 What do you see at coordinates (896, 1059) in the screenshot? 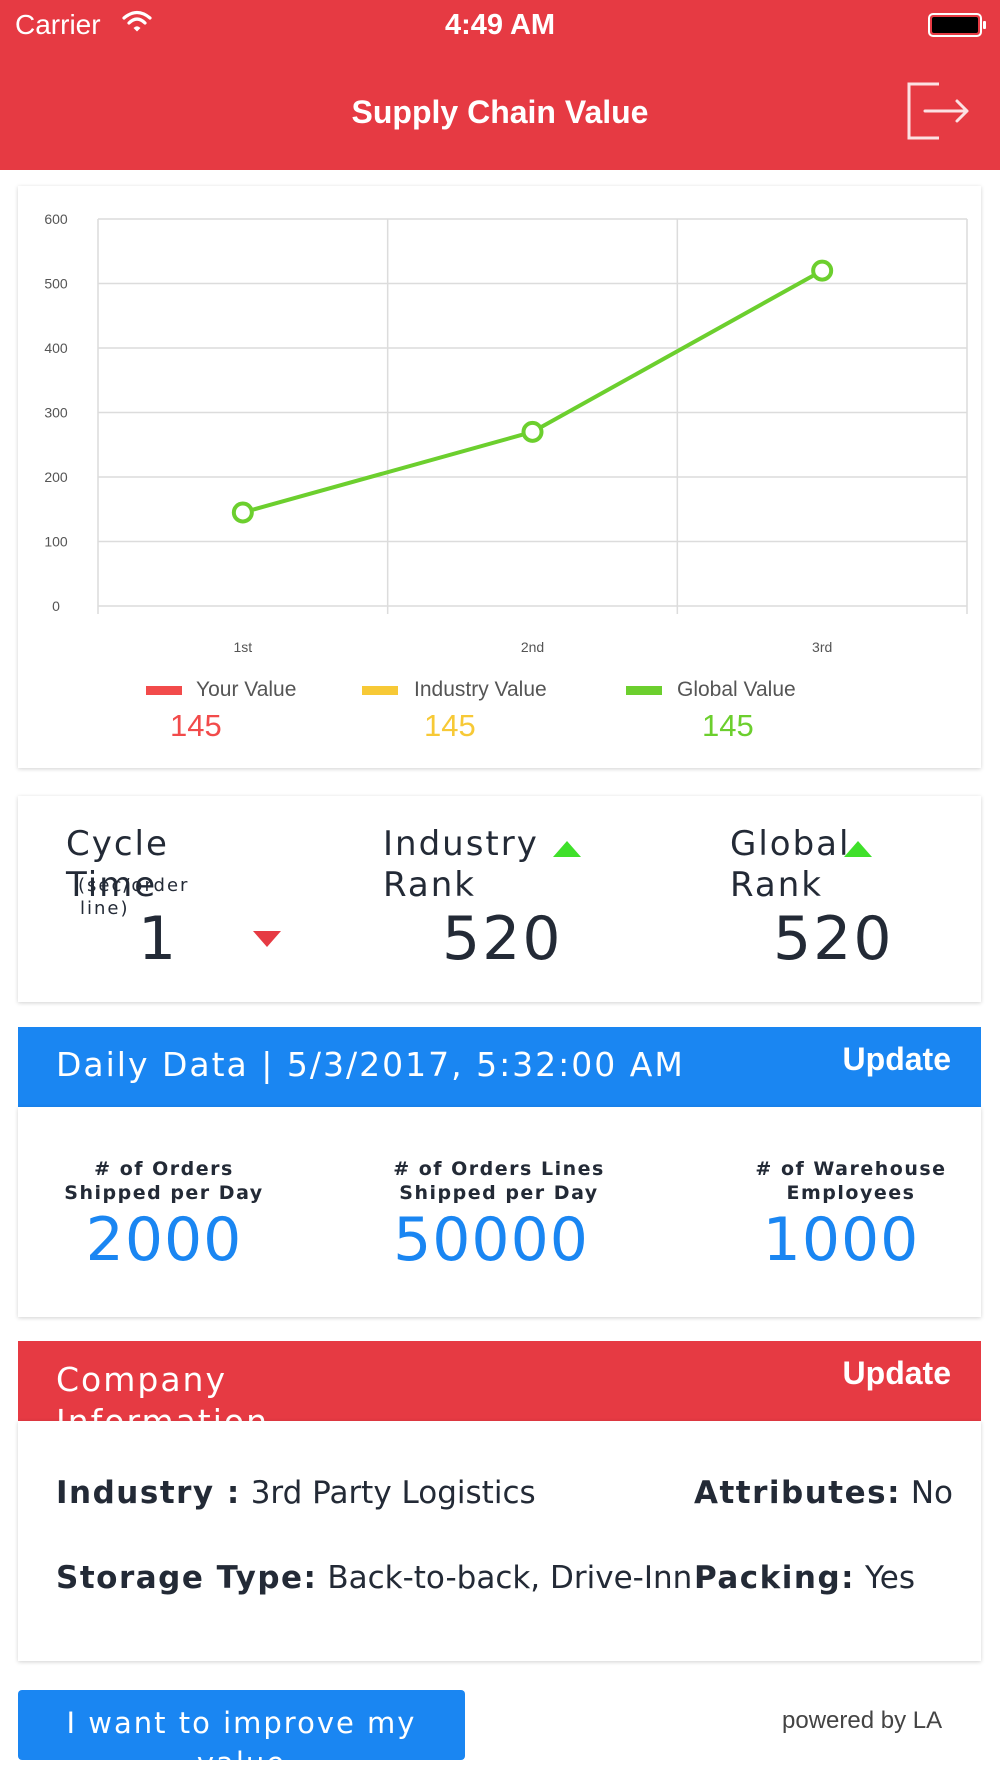
I see `daily-update-button: Update` at bounding box center [896, 1059].